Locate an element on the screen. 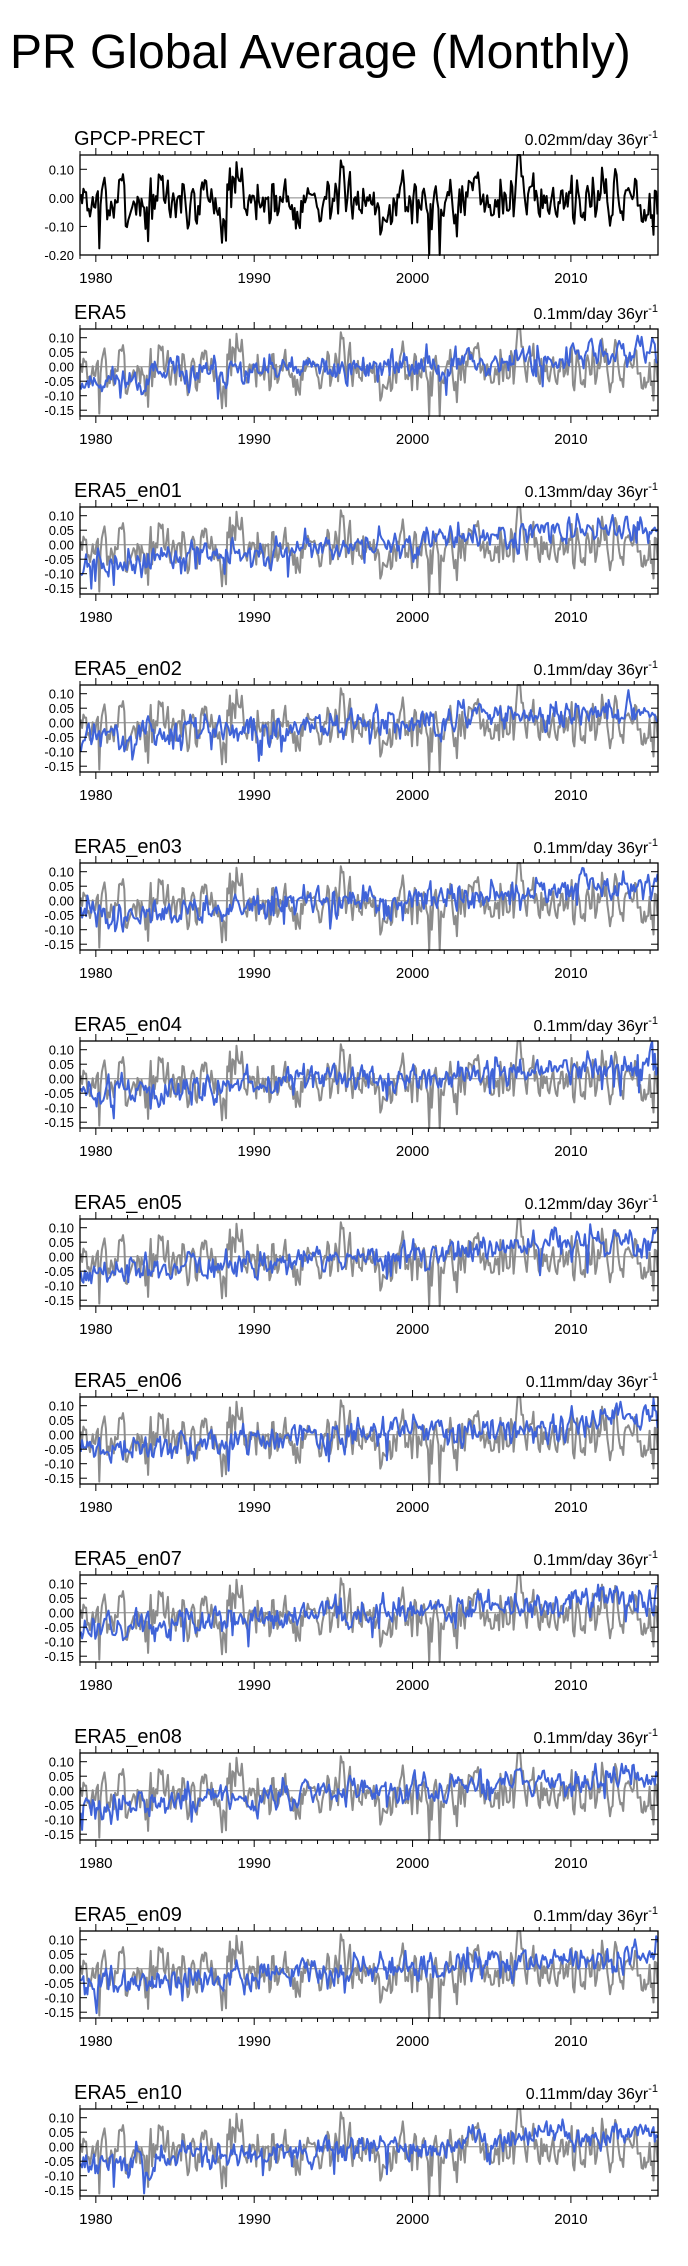  panel-label: ERA5_en05 is located at coordinates (128, 1203).